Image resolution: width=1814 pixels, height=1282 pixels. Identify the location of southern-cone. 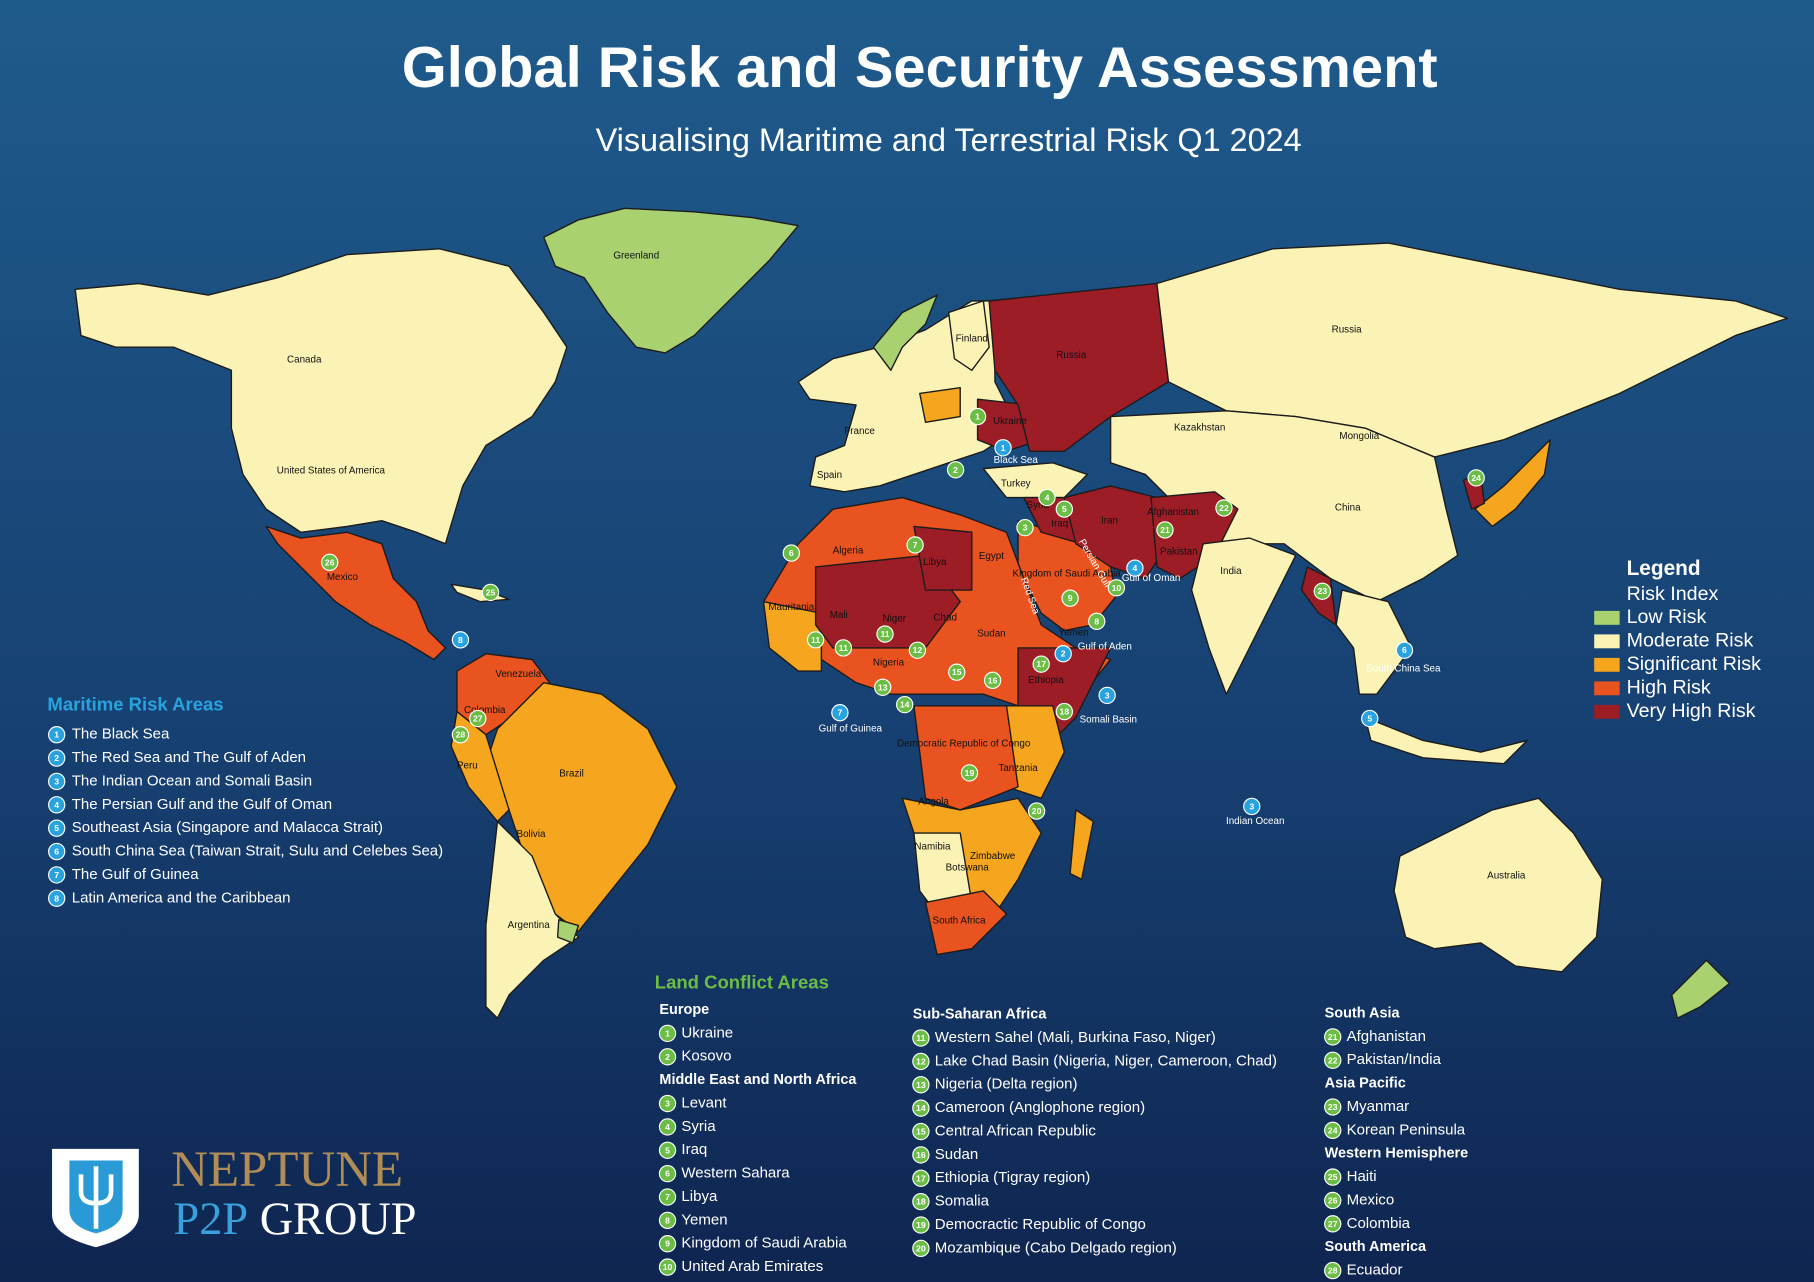
(532, 919).